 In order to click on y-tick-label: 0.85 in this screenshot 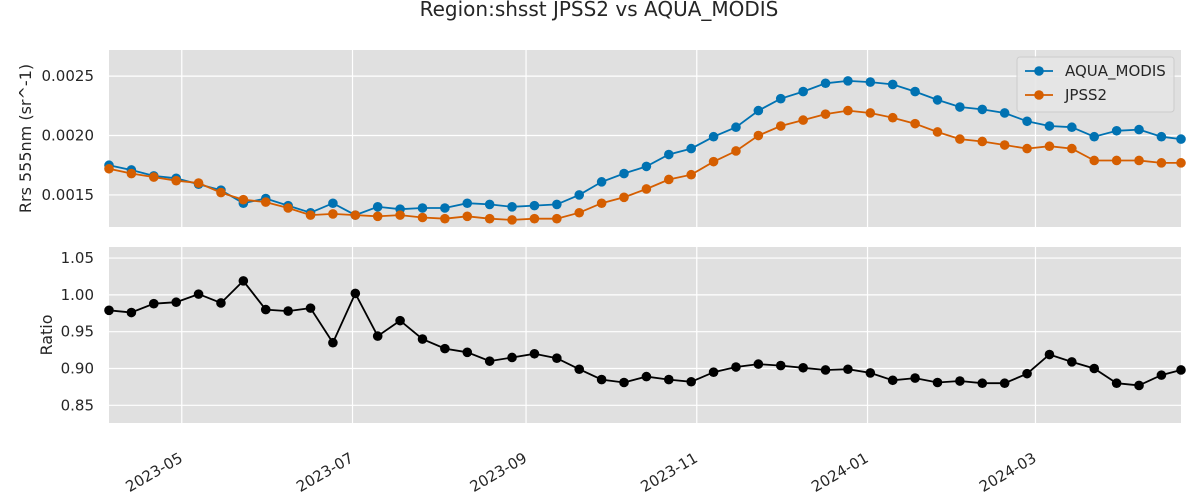, I will do `click(77, 405)`.